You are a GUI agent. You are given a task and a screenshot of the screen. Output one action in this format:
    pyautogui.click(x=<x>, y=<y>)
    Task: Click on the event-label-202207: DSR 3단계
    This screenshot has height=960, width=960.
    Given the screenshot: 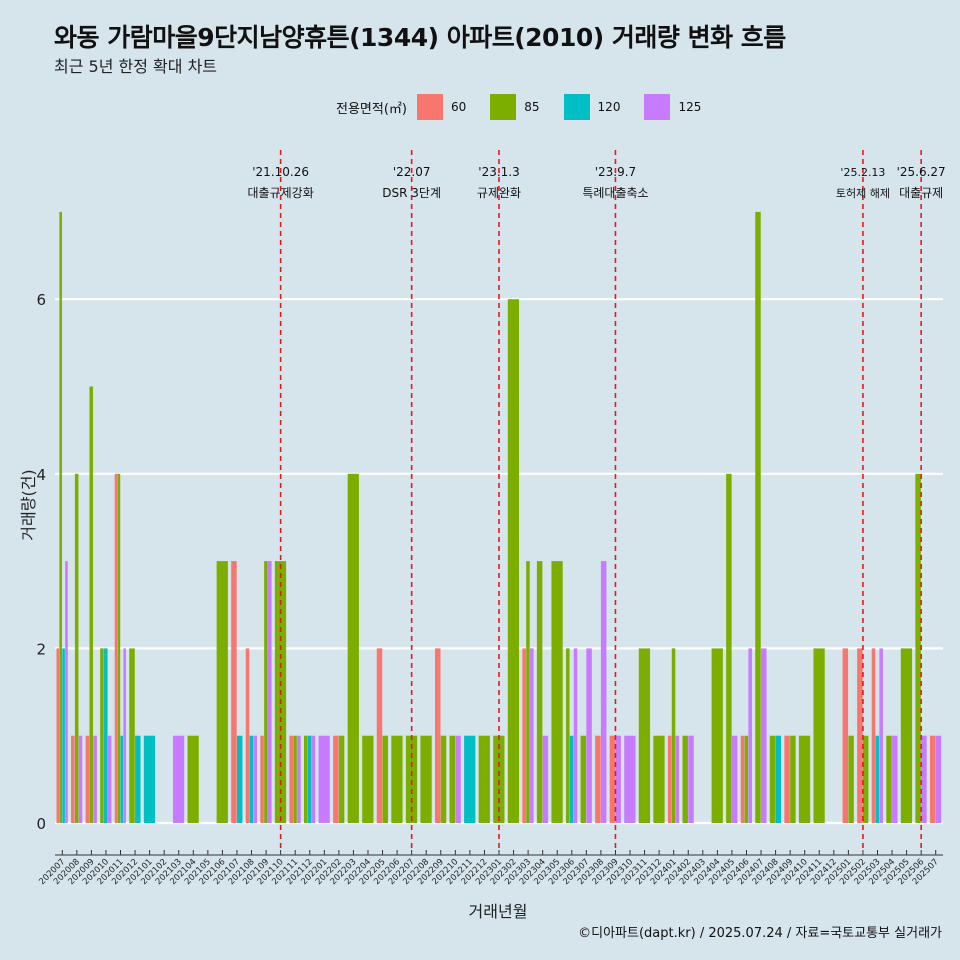 What is the action you would take?
    pyautogui.click(x=411, y=193)
    